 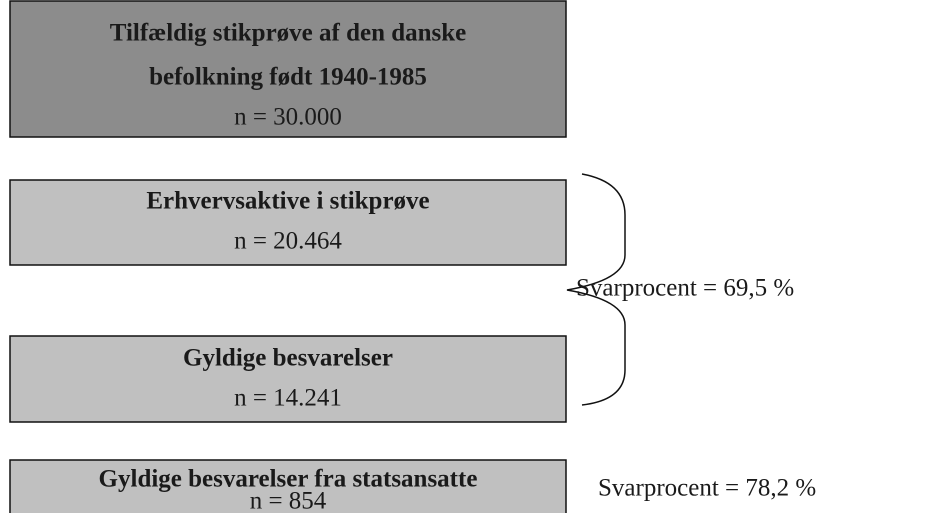 I want to click on box-title: Gyldige besvarelser fra statsansatte, so click(x=288, y=479).